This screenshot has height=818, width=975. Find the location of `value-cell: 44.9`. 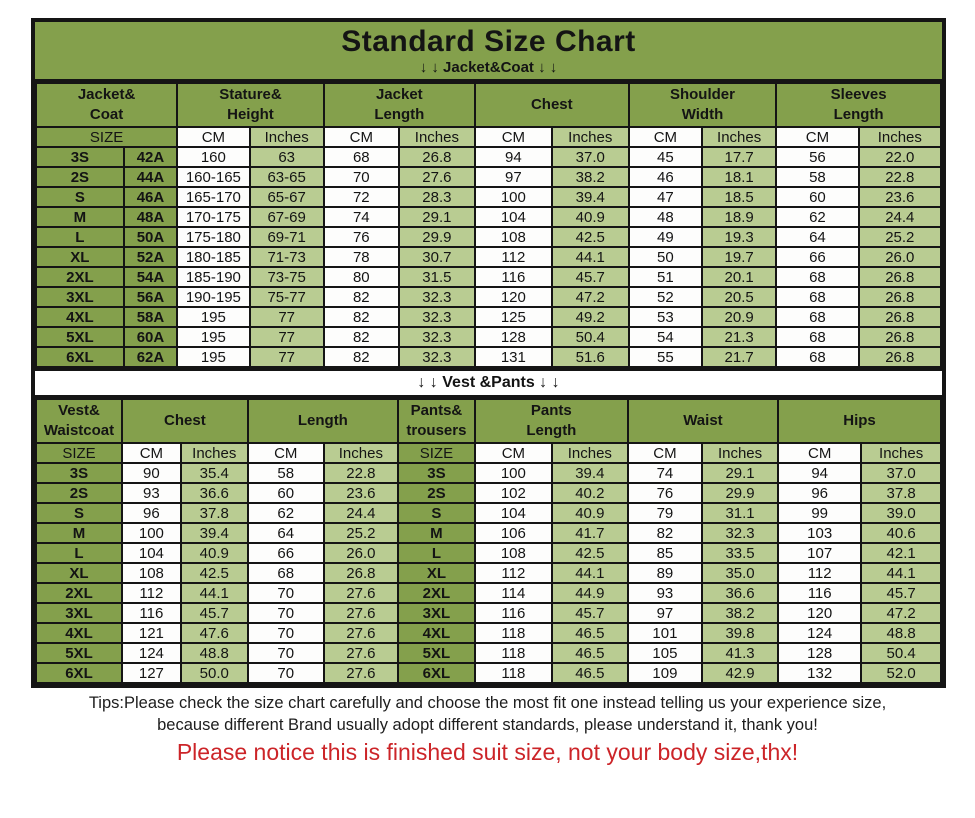

value-cell: 44.9 is located at coordinates (589, 593).